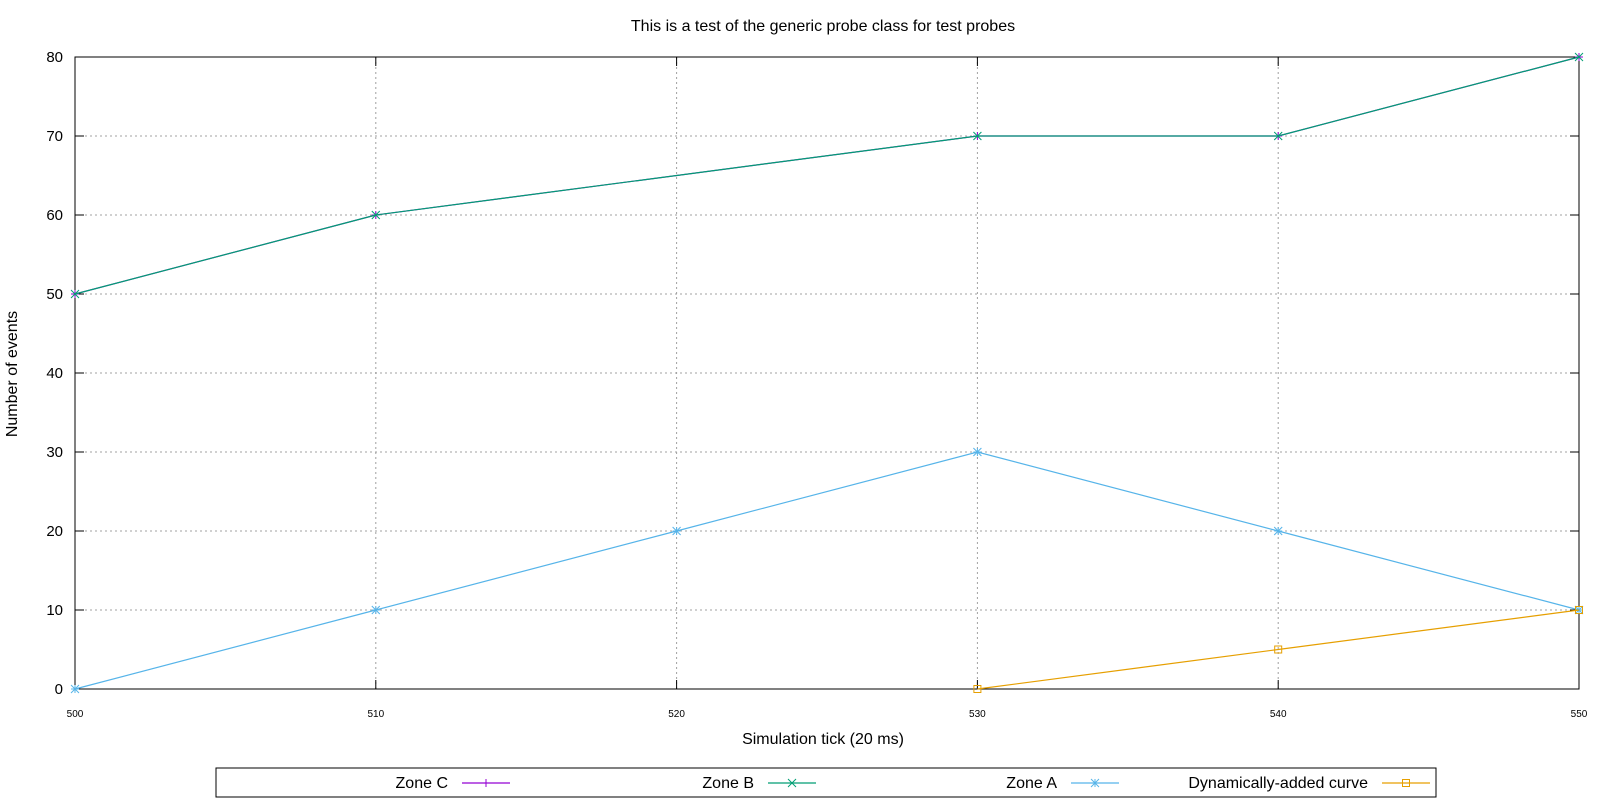 This screenshot has width=1600, height=800. What do you see at coordinates (54, 136) in the screenshot?
I see `y-tick-label: 70` at bounding box center [54, 136].